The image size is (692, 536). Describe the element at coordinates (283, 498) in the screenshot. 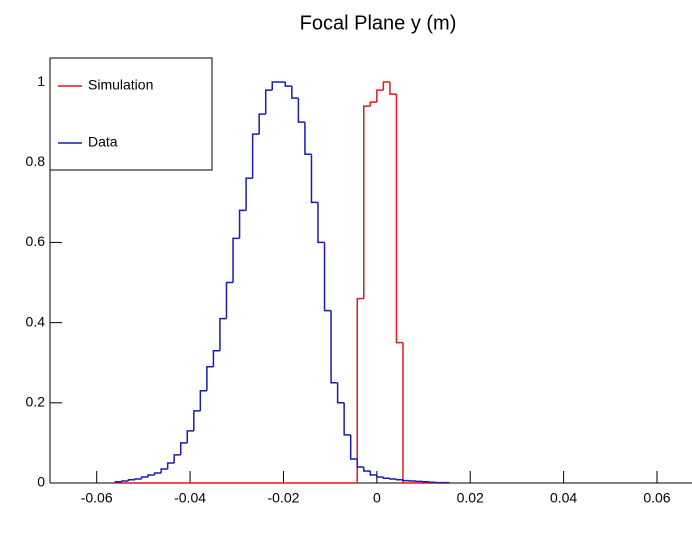

I see `x-tick-label: -0.02` at that location.